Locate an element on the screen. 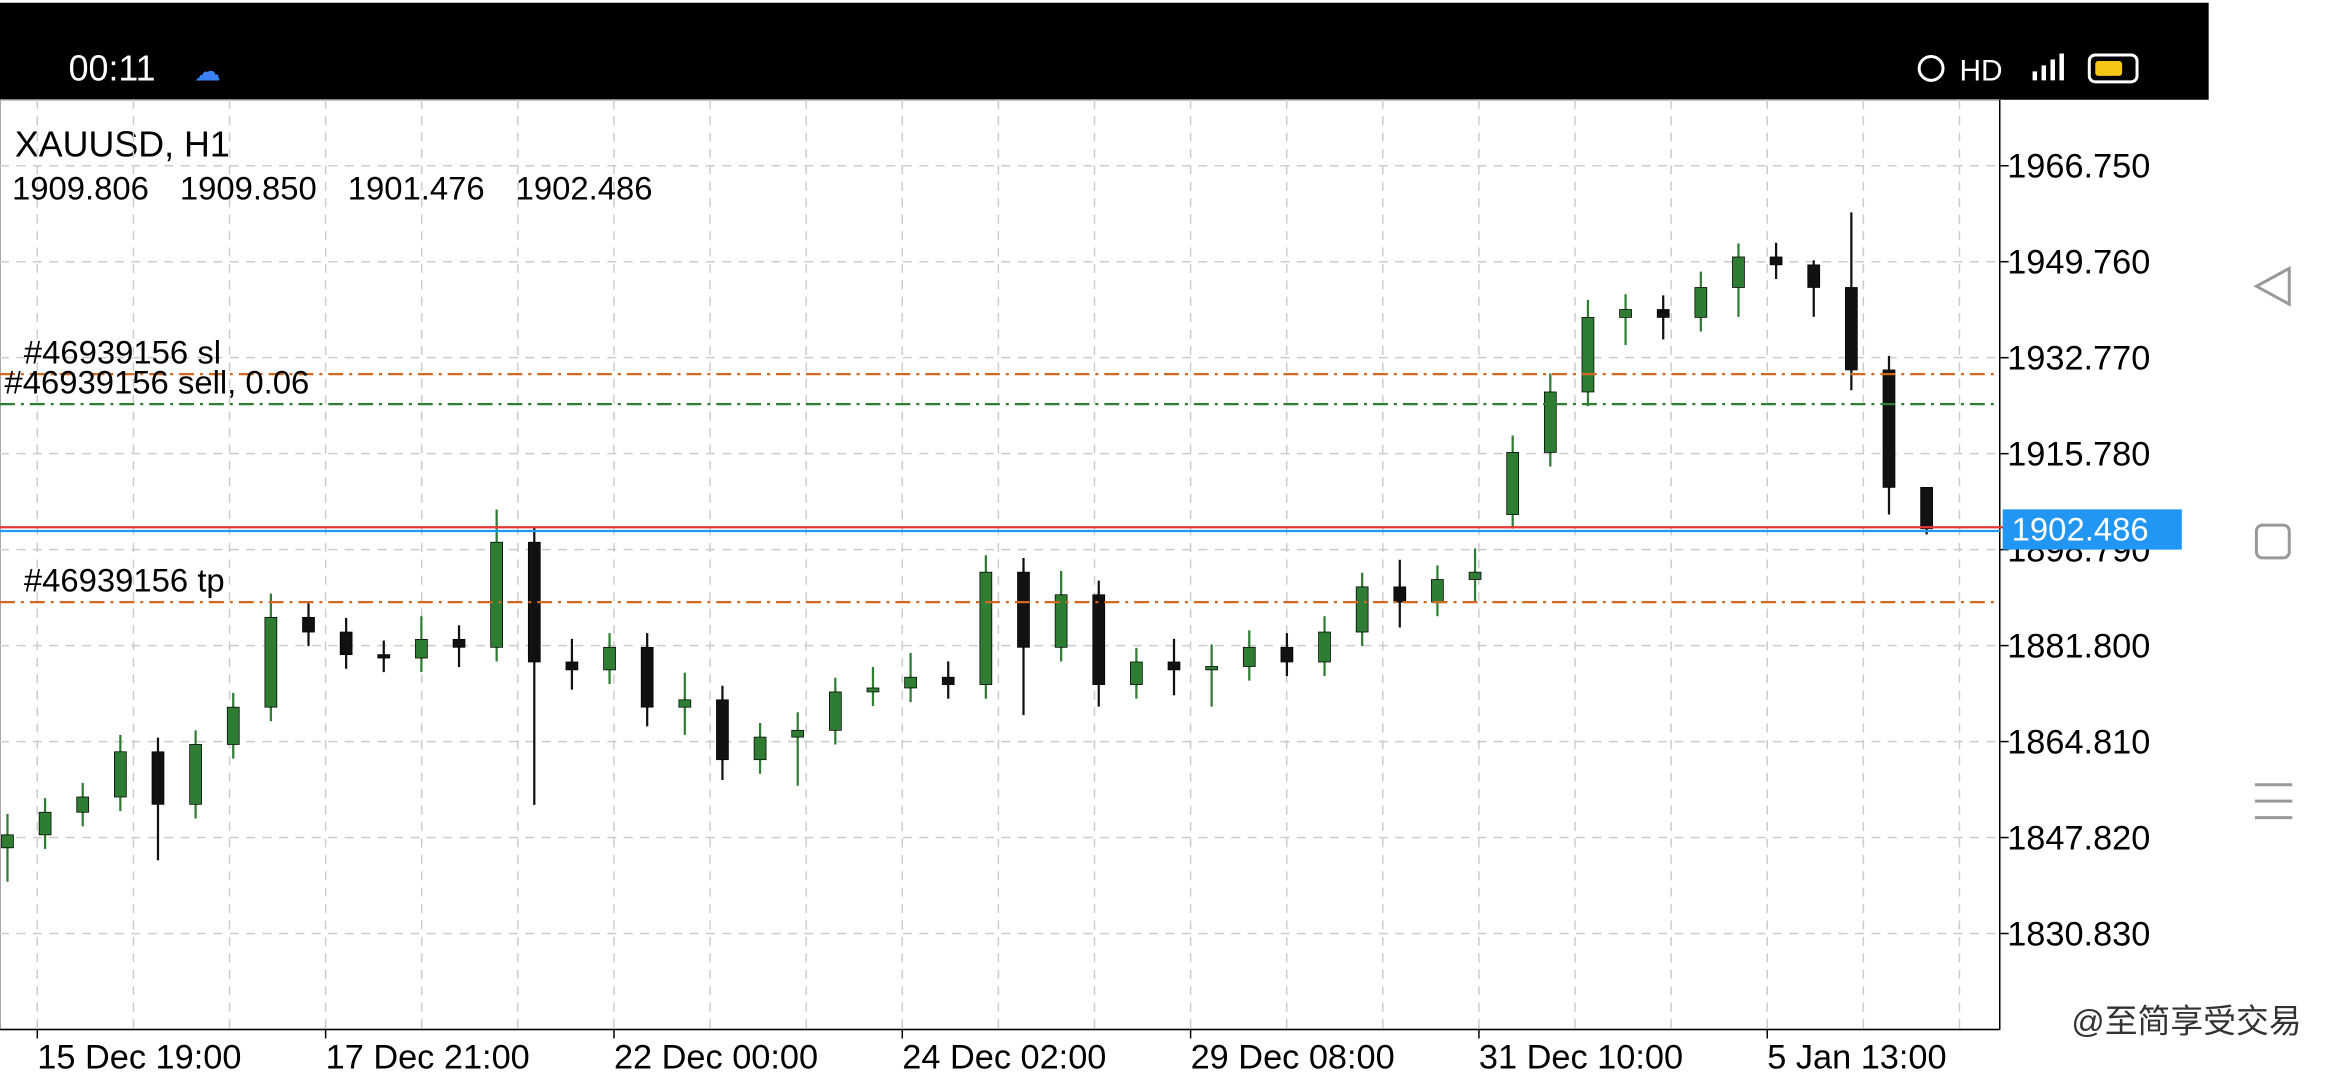  x-tick-label: 24 Dec 02:00 is located at coordinates (1004, 1057).